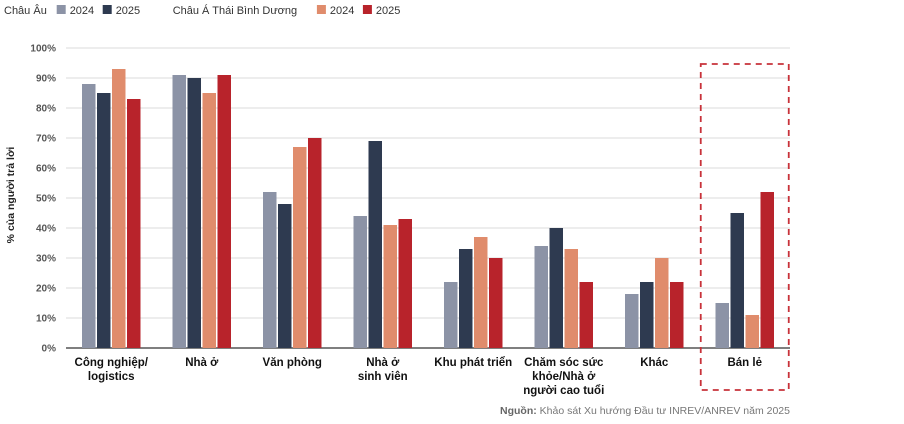 This screenshot has width=904, height=424. What do you see at coordinates (473, 363) in the screenshot?
I see `x-tick-label: Khu phát triển` at bounding box center [473, 363].